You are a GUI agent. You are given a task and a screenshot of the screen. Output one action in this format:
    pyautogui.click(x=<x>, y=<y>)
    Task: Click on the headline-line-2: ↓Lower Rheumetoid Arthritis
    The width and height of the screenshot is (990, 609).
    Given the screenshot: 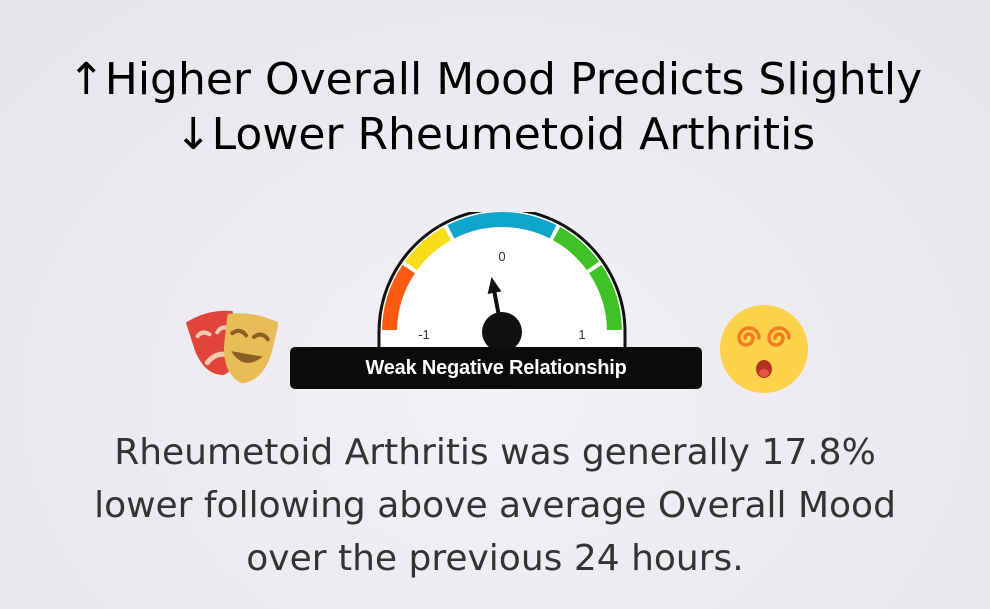 What is the action you would take?
    pyautogui.click(x=495, y=134)
    